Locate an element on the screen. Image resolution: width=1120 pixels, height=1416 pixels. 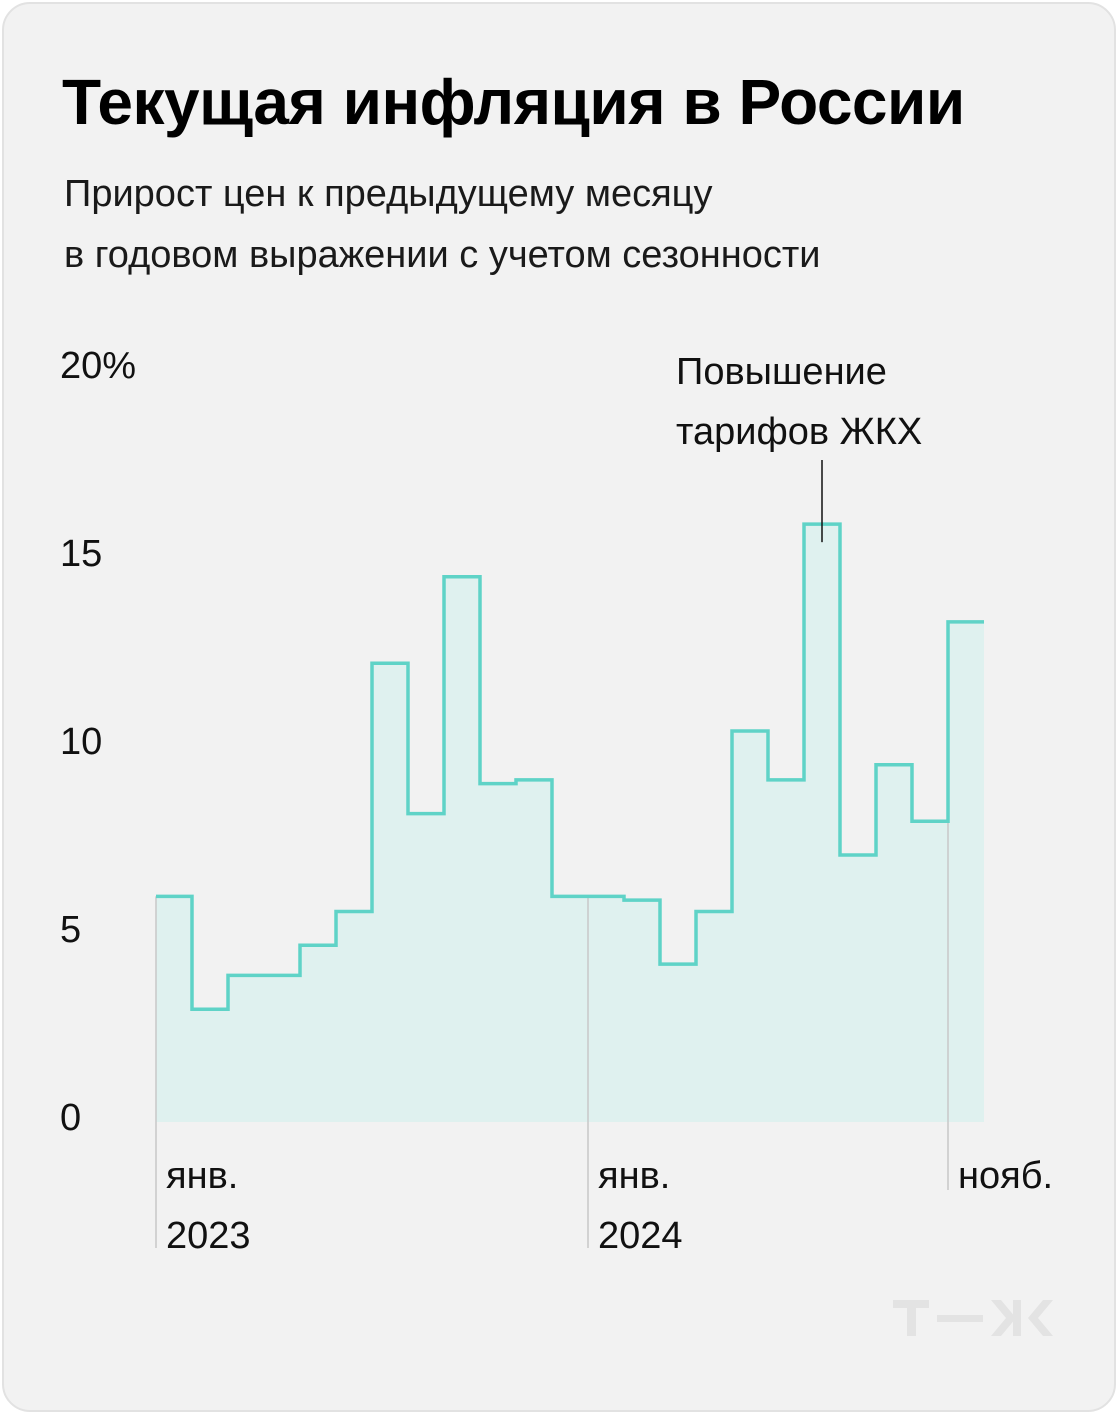
chart-title: Текущая инфляция в России is located at coordinates (513, 102).